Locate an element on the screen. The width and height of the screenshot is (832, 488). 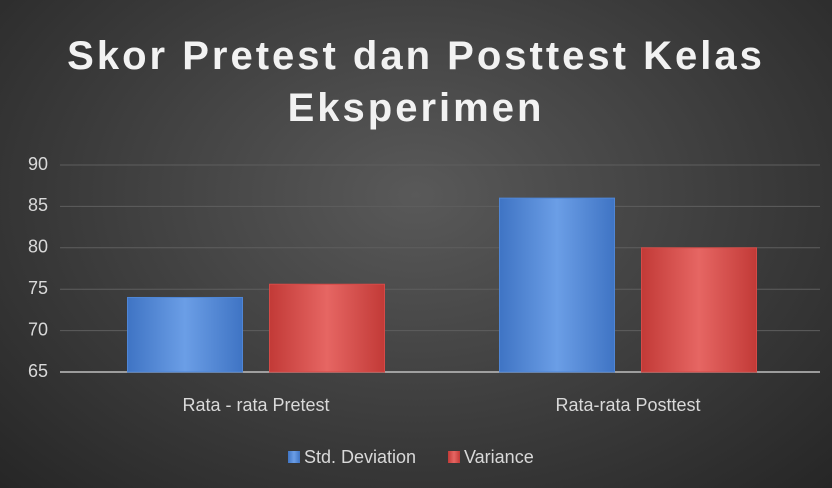
y-tick-label: 70 is located at coordinates (38, 329).